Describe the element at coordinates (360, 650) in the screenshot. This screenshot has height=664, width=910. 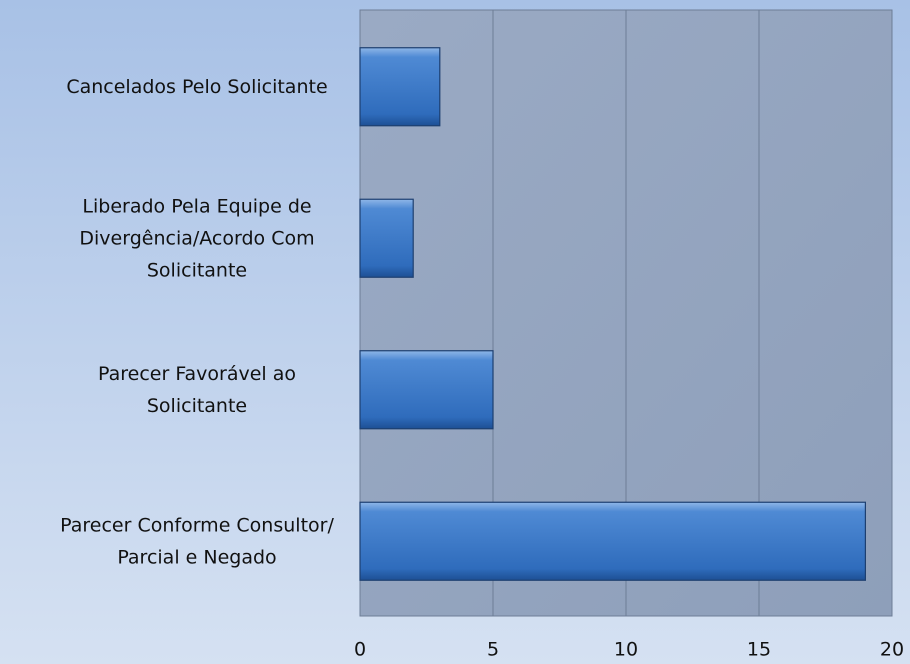
I see `x-tick-label: 0` at that location.